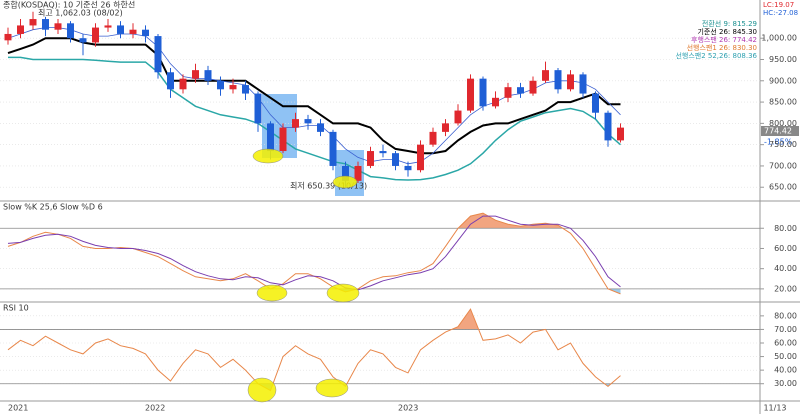 The height and width of the screenshot is (418, 800). I want to click on change: -1.85%, so click(778, 142).